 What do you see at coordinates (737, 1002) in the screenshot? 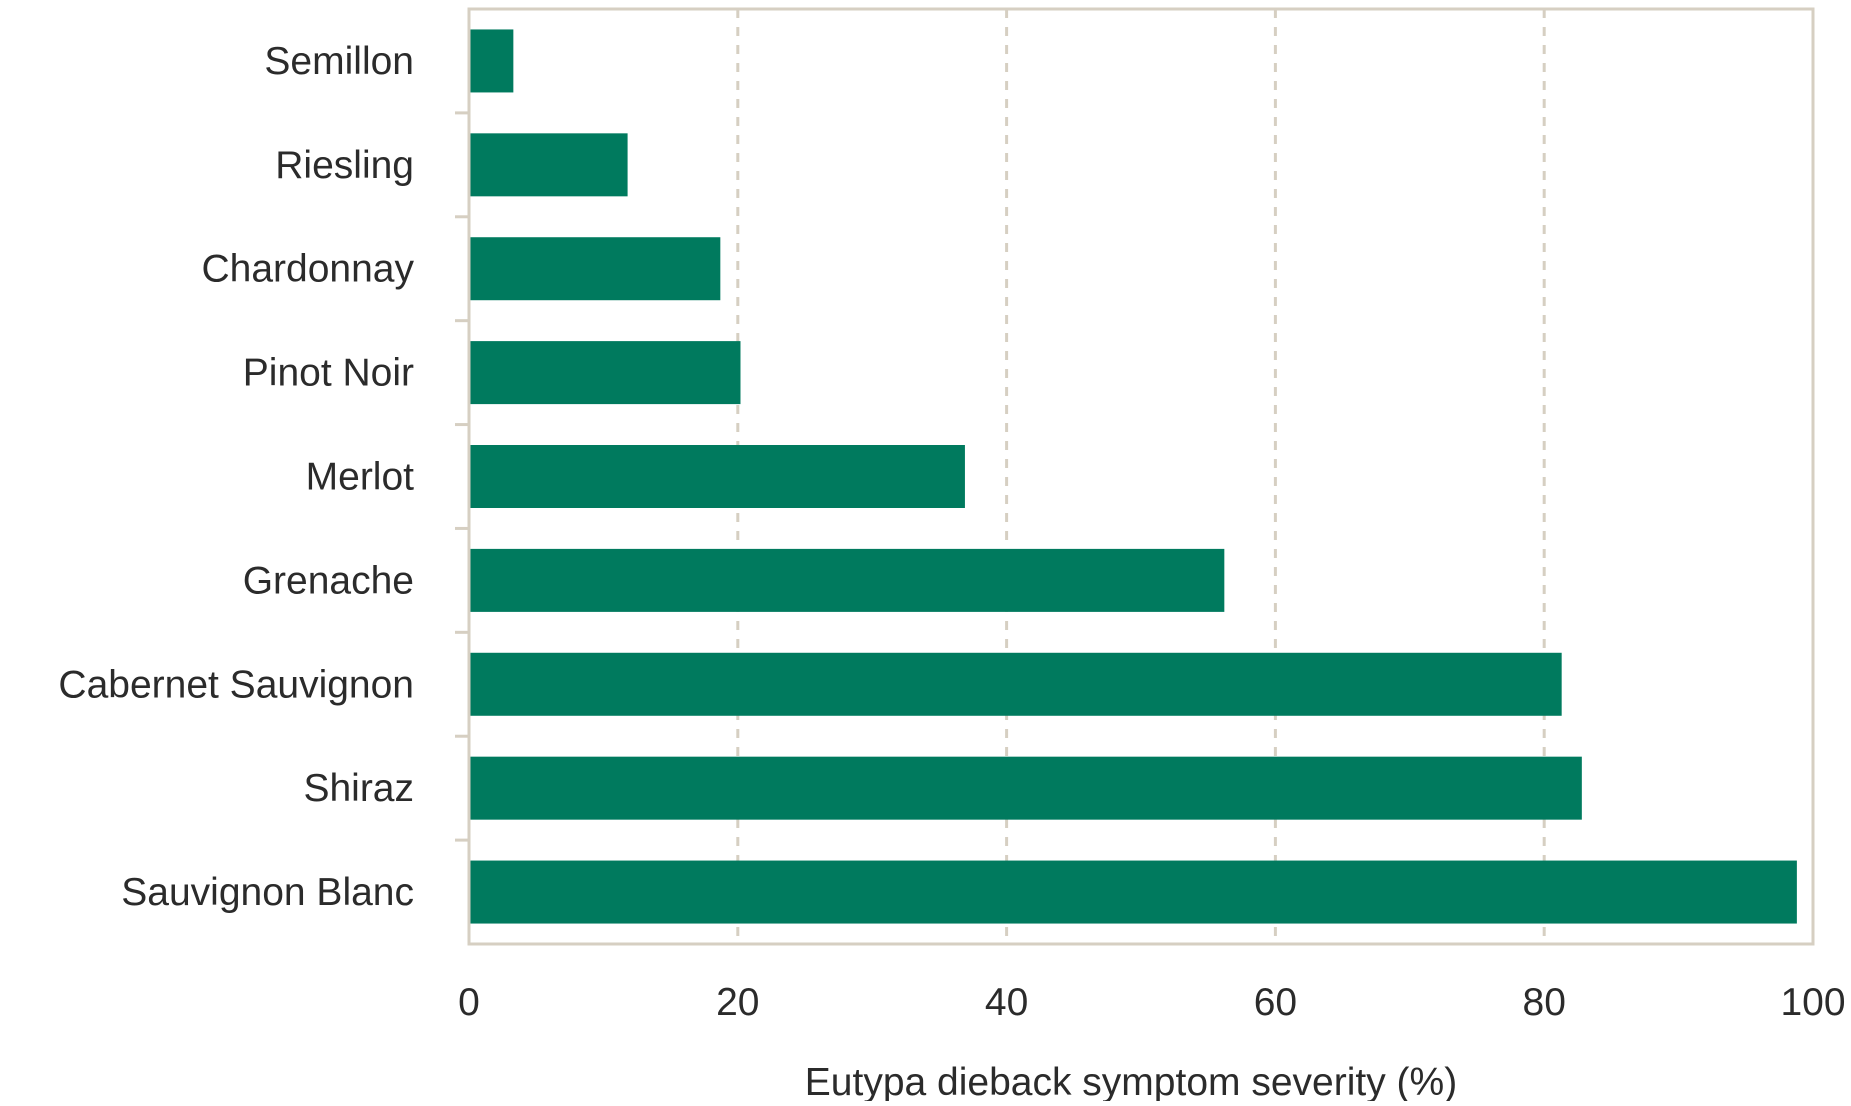
I see `x-tick-label: 20` at bounding box center [737, 1002].